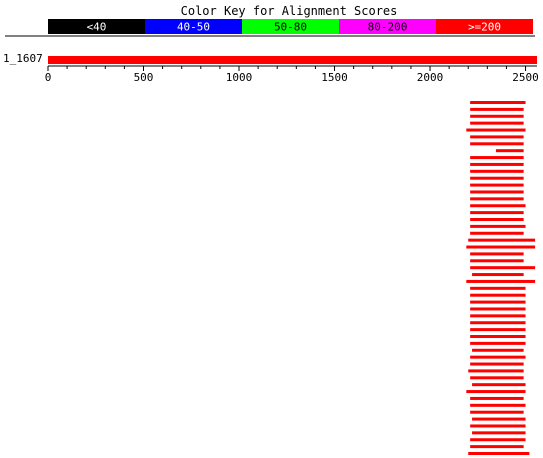 Image resolution: width=543 pixels, height=458 pixels. What do you see at coordinates (334, 77) in the screenshot?
I see `axis-tick-label: 1500` at bounding box center [334, 77].